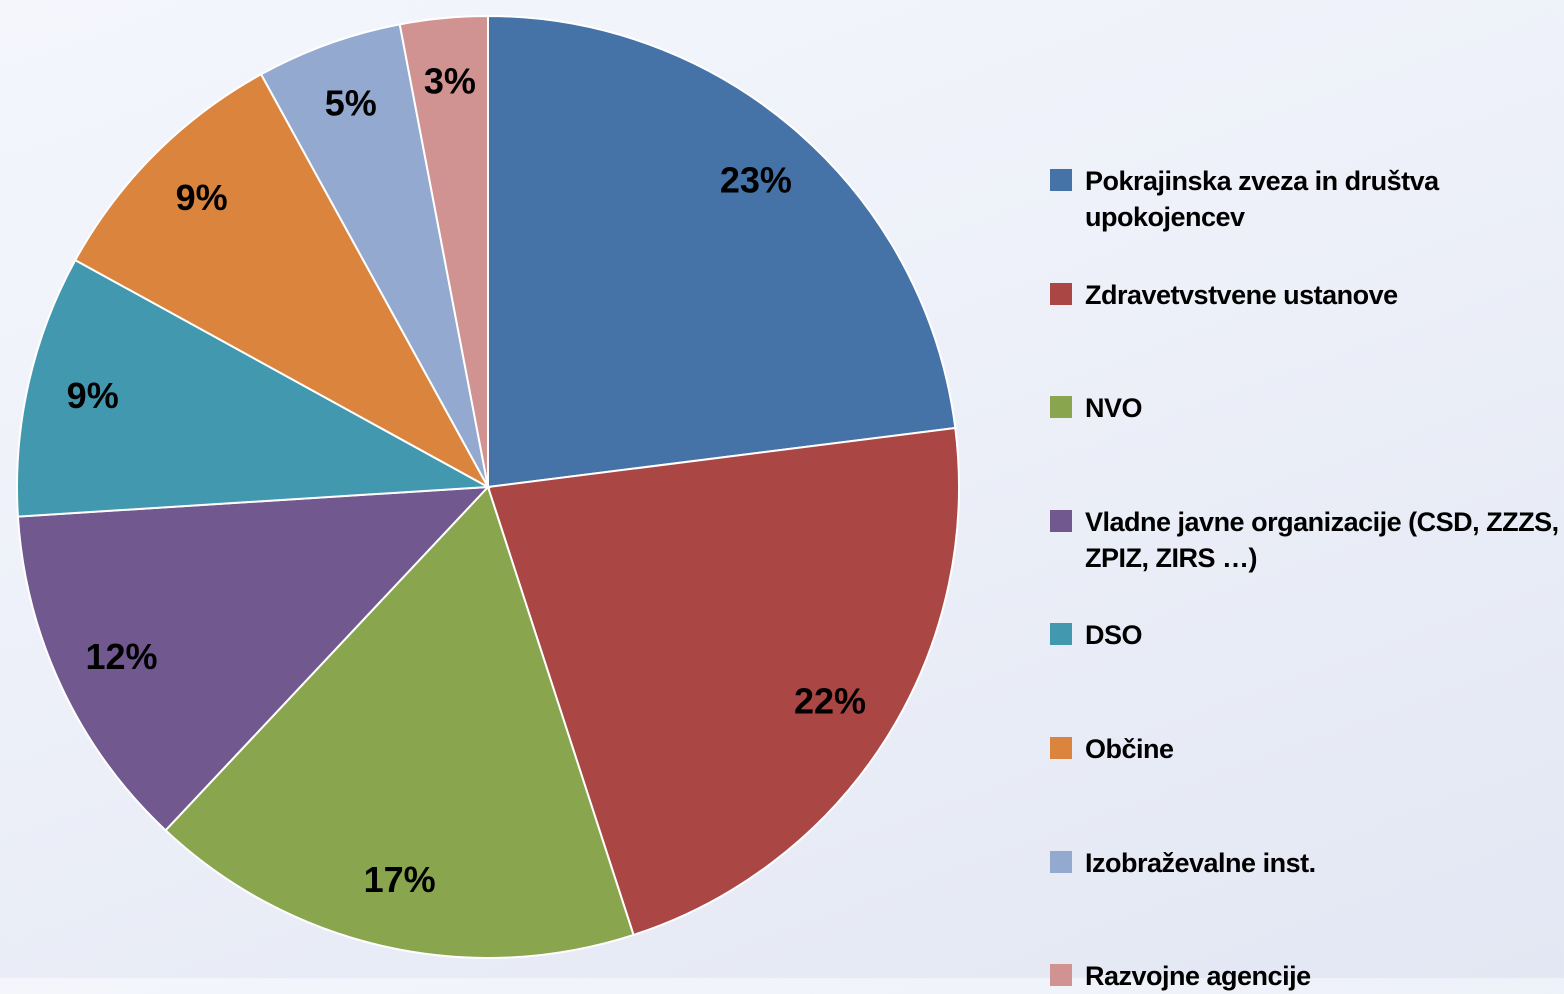 This screenshot has width=1564, height=994. Describe the element at coordinates (121, 656) in the screenshot. I see `data-label: 12%` at that location.